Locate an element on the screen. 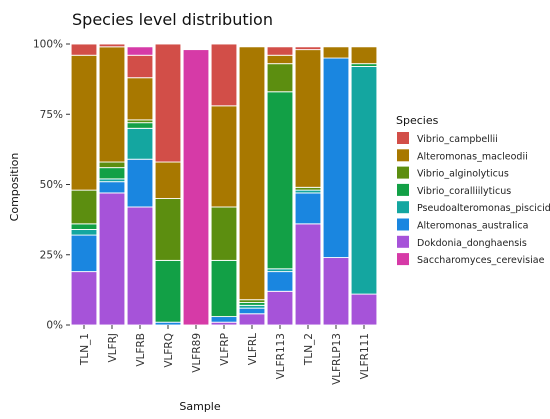  legend-key-dokdonia-donghaensis is located at coordinates (403, 241).